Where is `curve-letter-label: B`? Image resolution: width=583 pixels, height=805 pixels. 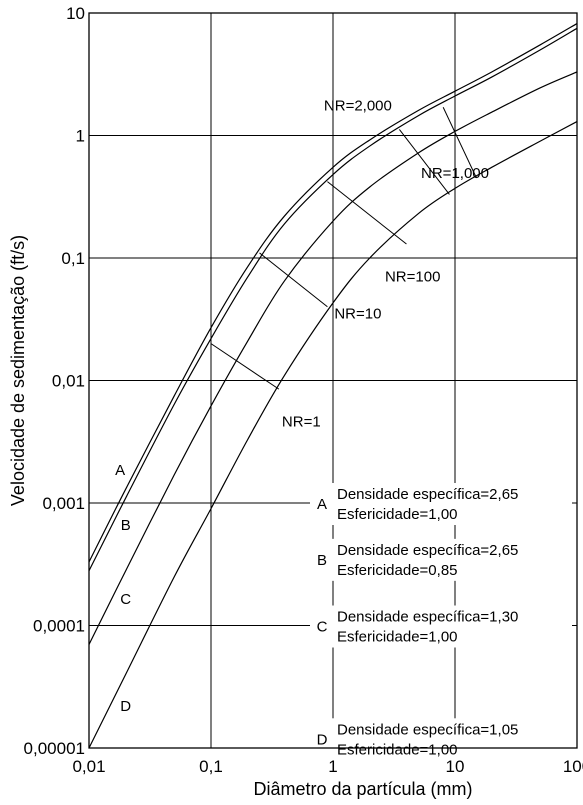
curve-letter-label: B is located at coordinates (126, 525).